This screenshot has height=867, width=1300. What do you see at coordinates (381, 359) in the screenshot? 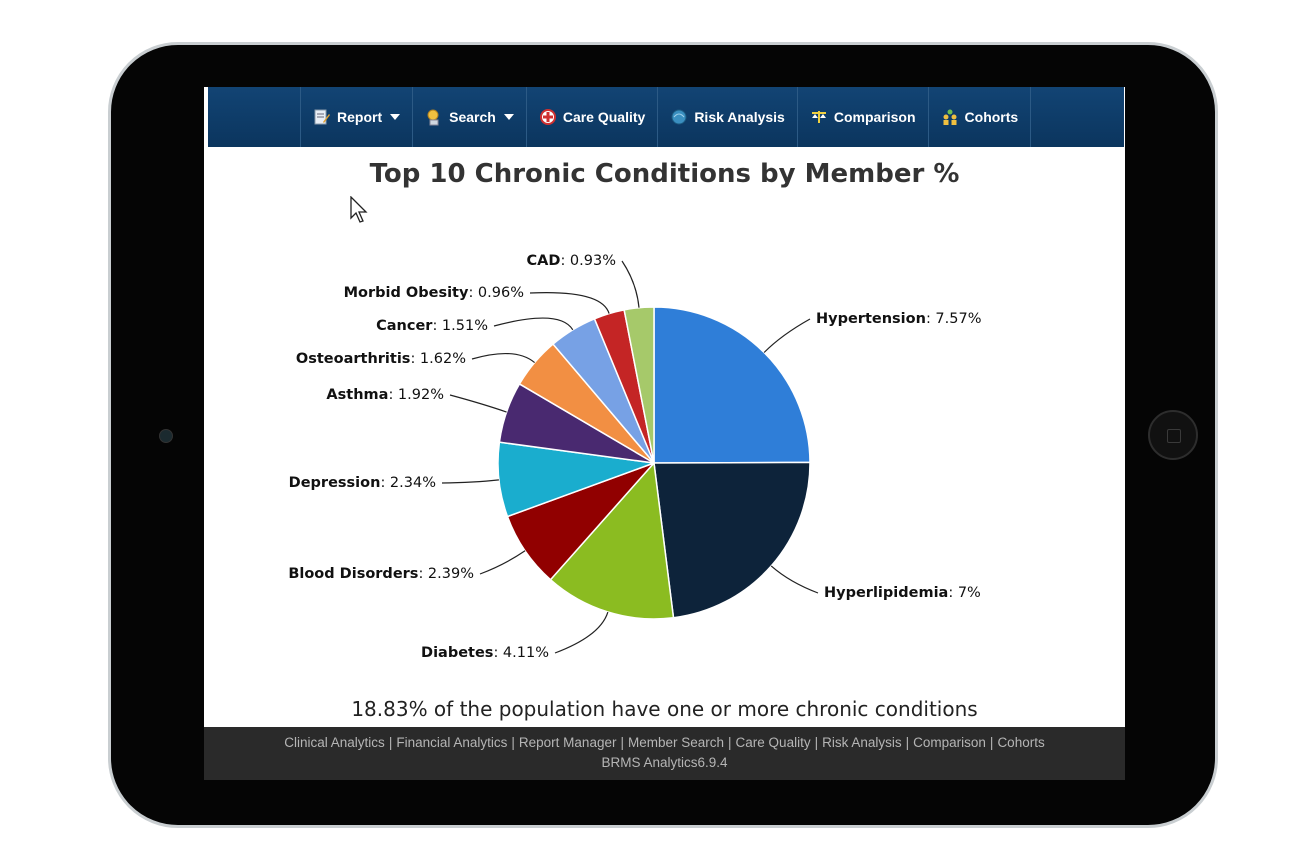
I see `pie-label-osteoarthritis: Osteoarthritis: 1.62%` at bounding box center [381, 359].